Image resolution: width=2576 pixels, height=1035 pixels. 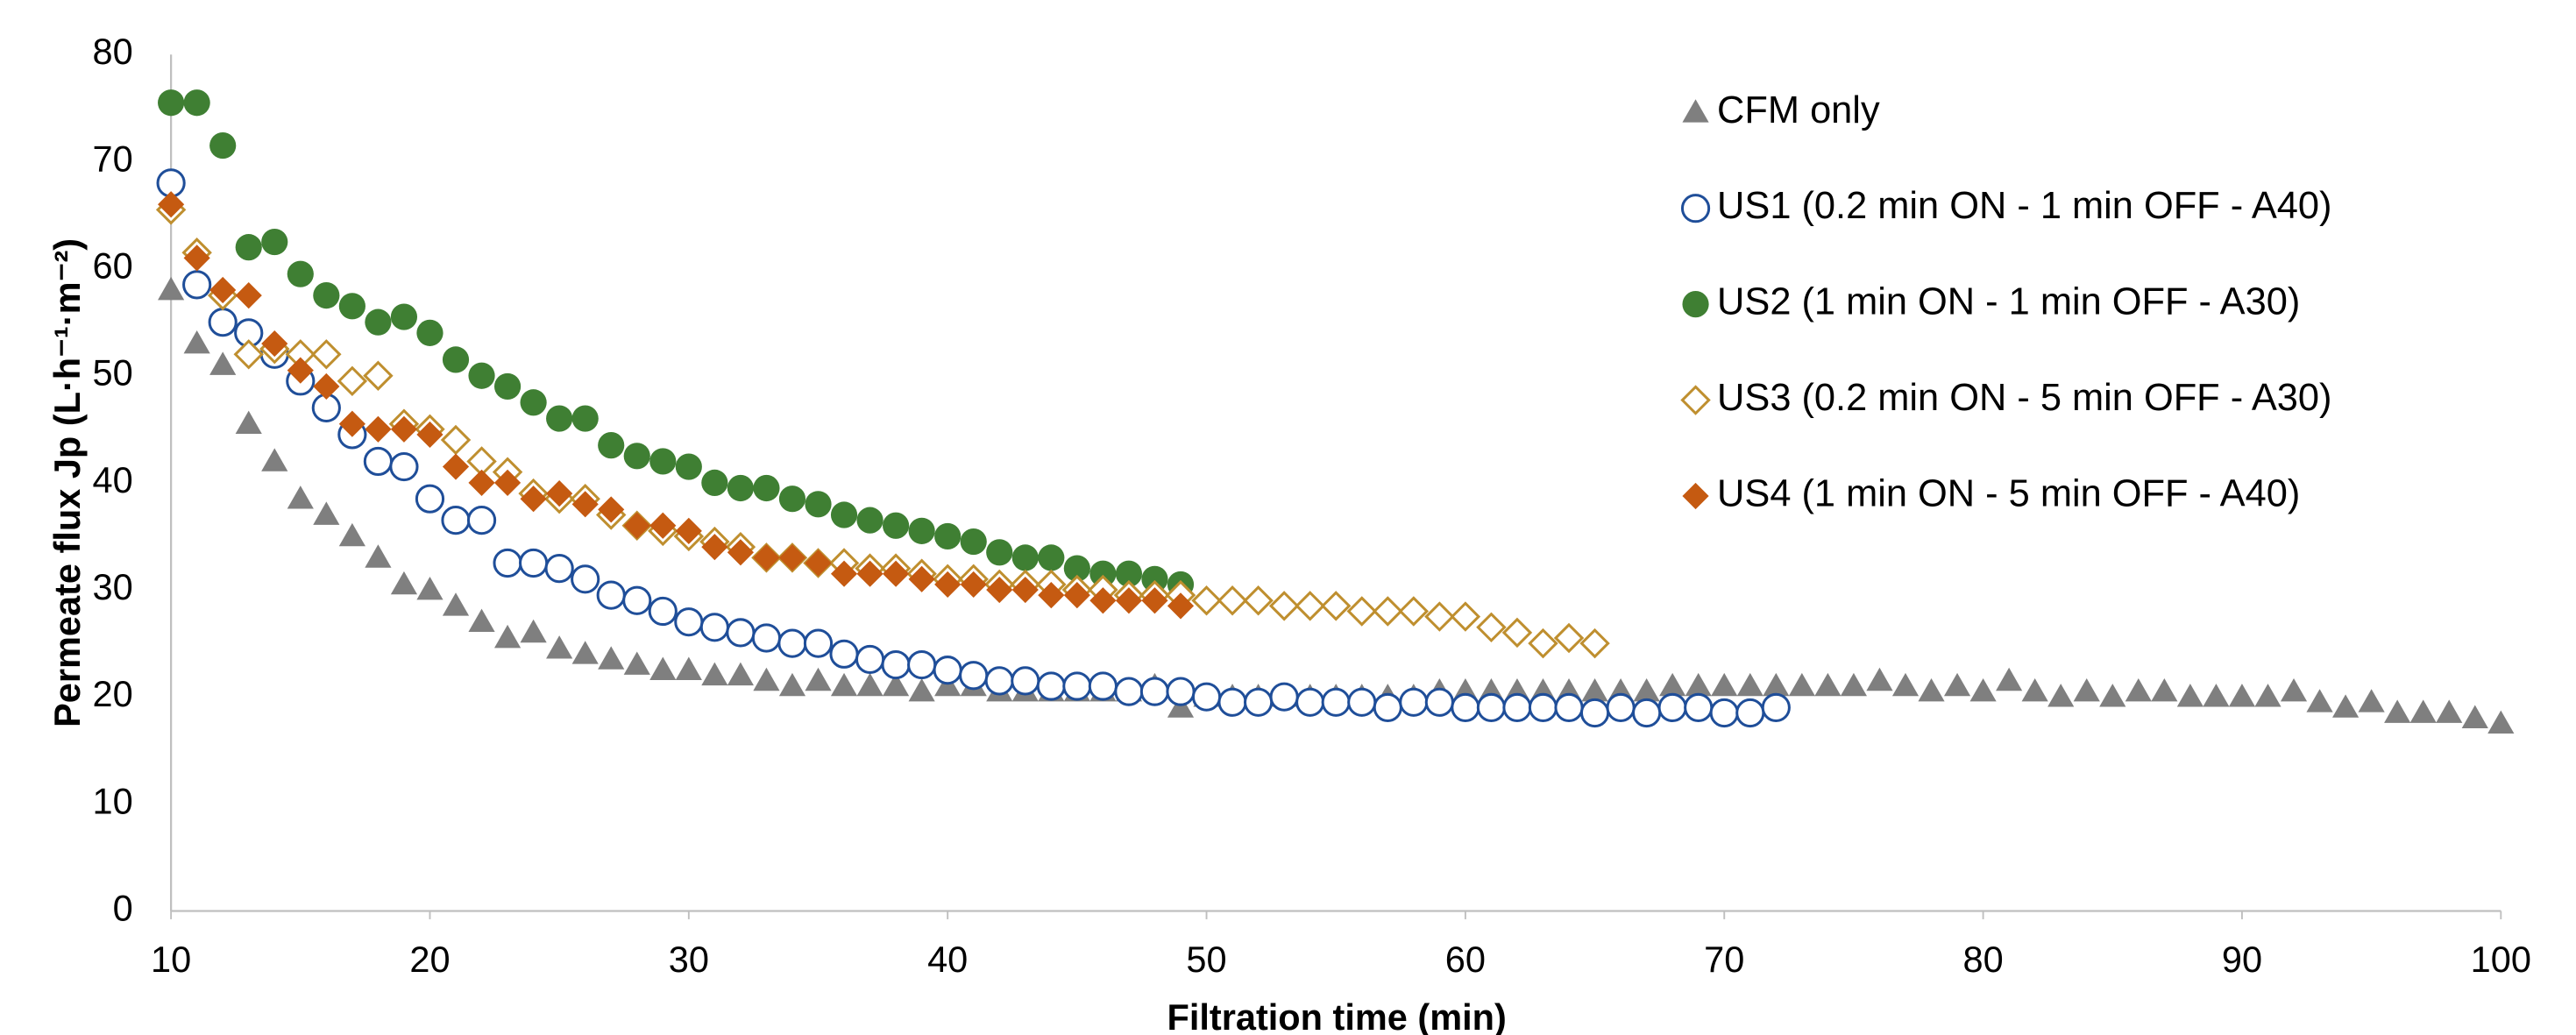 I want to click on legend-label: CFM only, so click(x=1798, y=110).